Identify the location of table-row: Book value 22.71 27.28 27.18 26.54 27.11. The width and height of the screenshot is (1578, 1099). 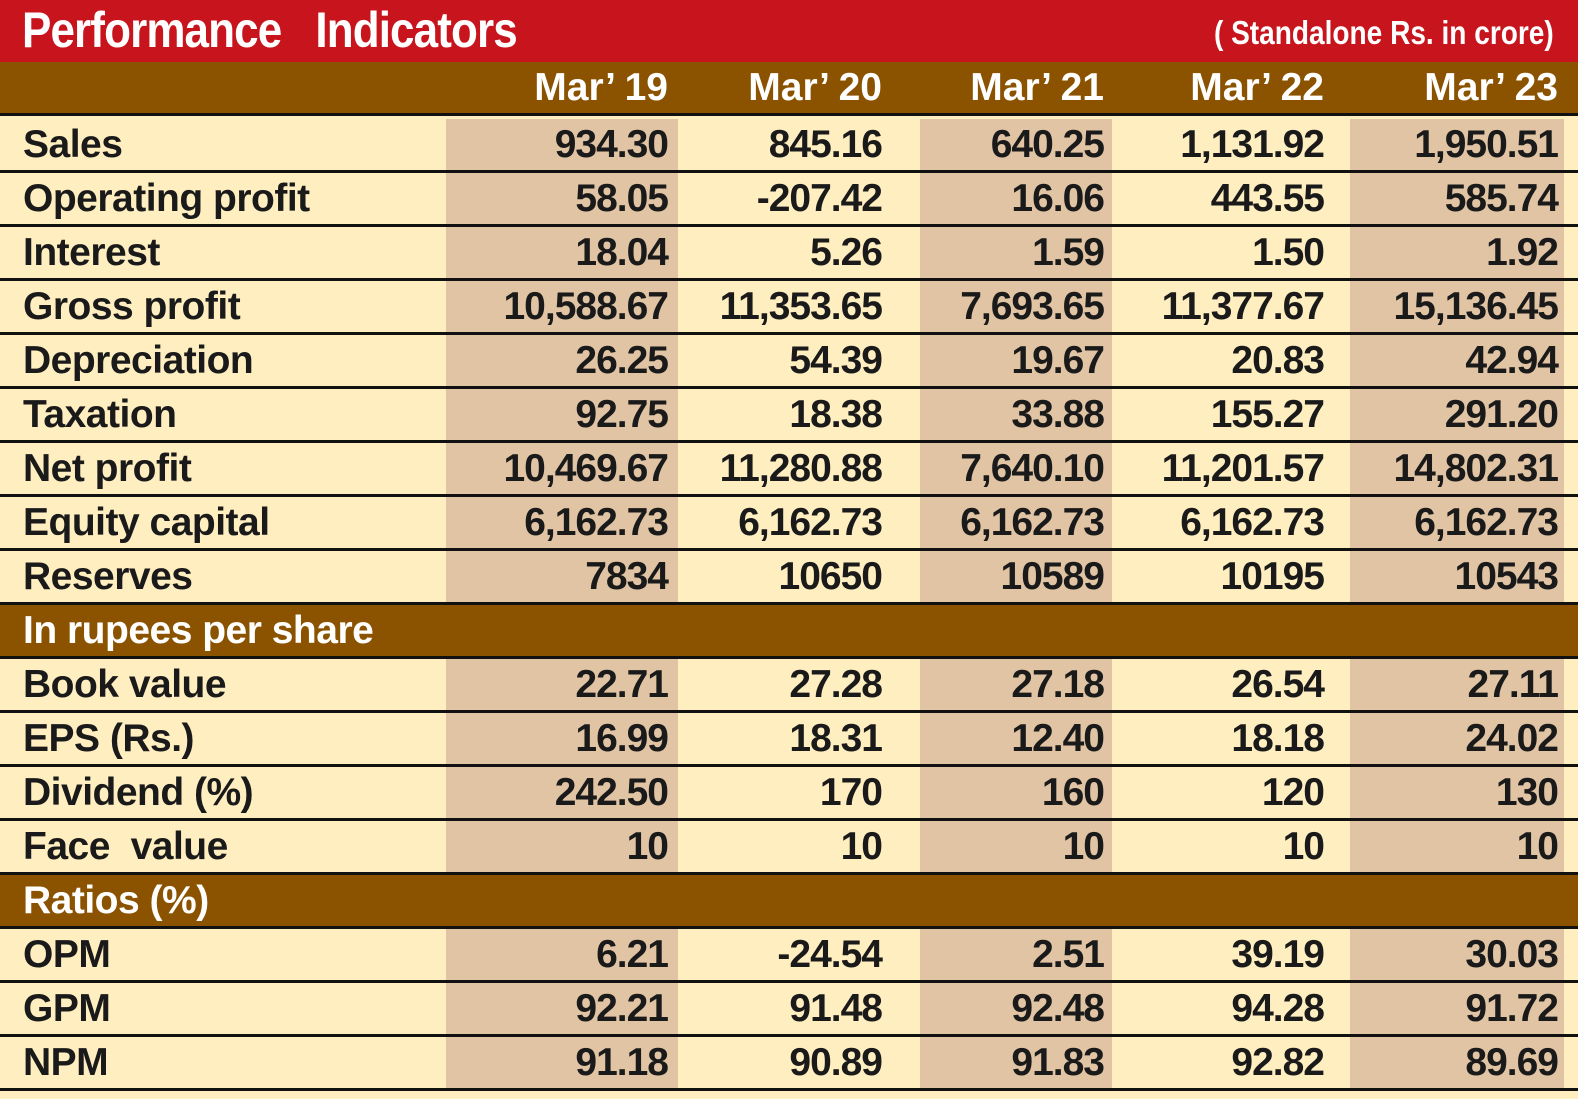
(789, 686).